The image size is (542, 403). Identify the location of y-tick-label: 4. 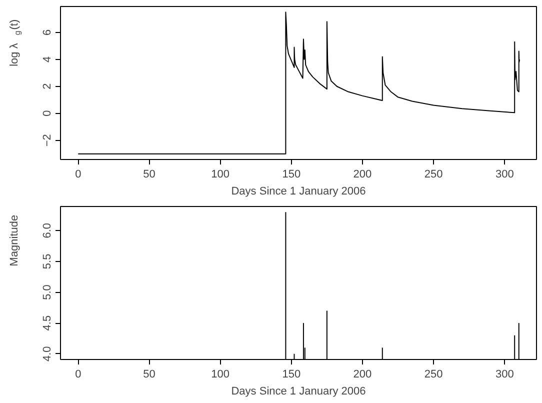
(48, 59).